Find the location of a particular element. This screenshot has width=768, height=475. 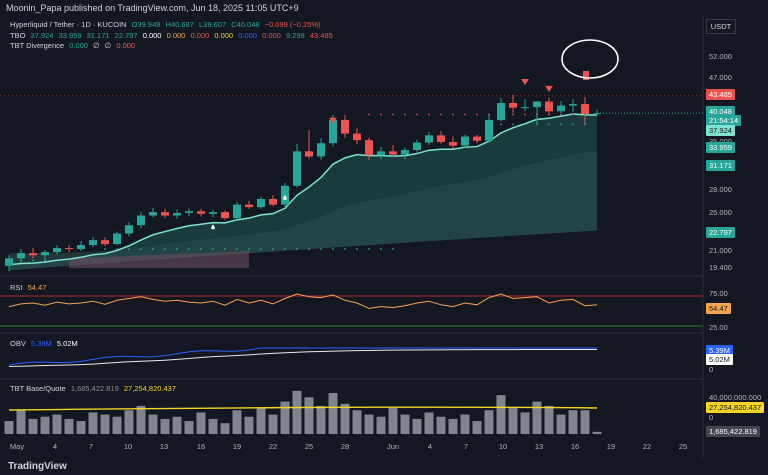

tbo-name: TBO is located at coordinates (18, 35).